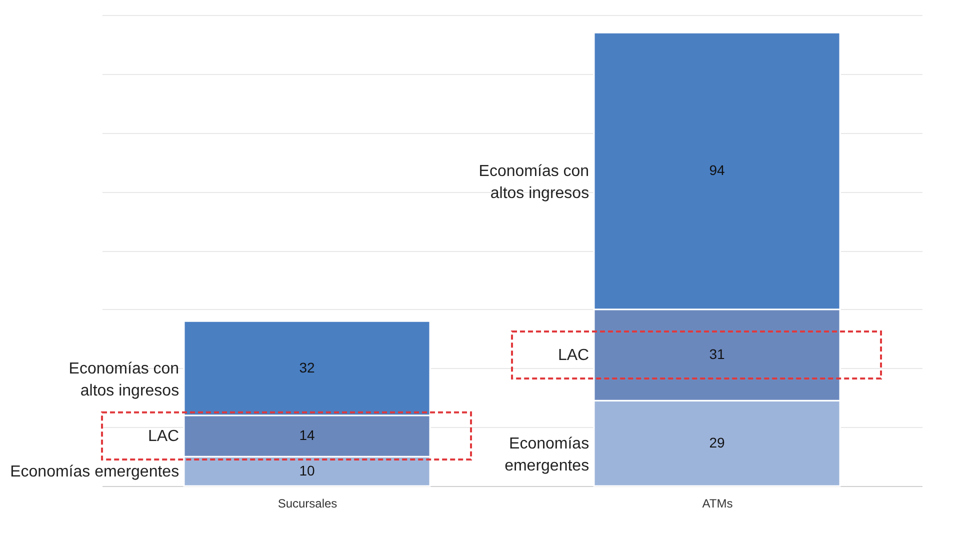  I want to click on data-label: 32, so click(307, 367).